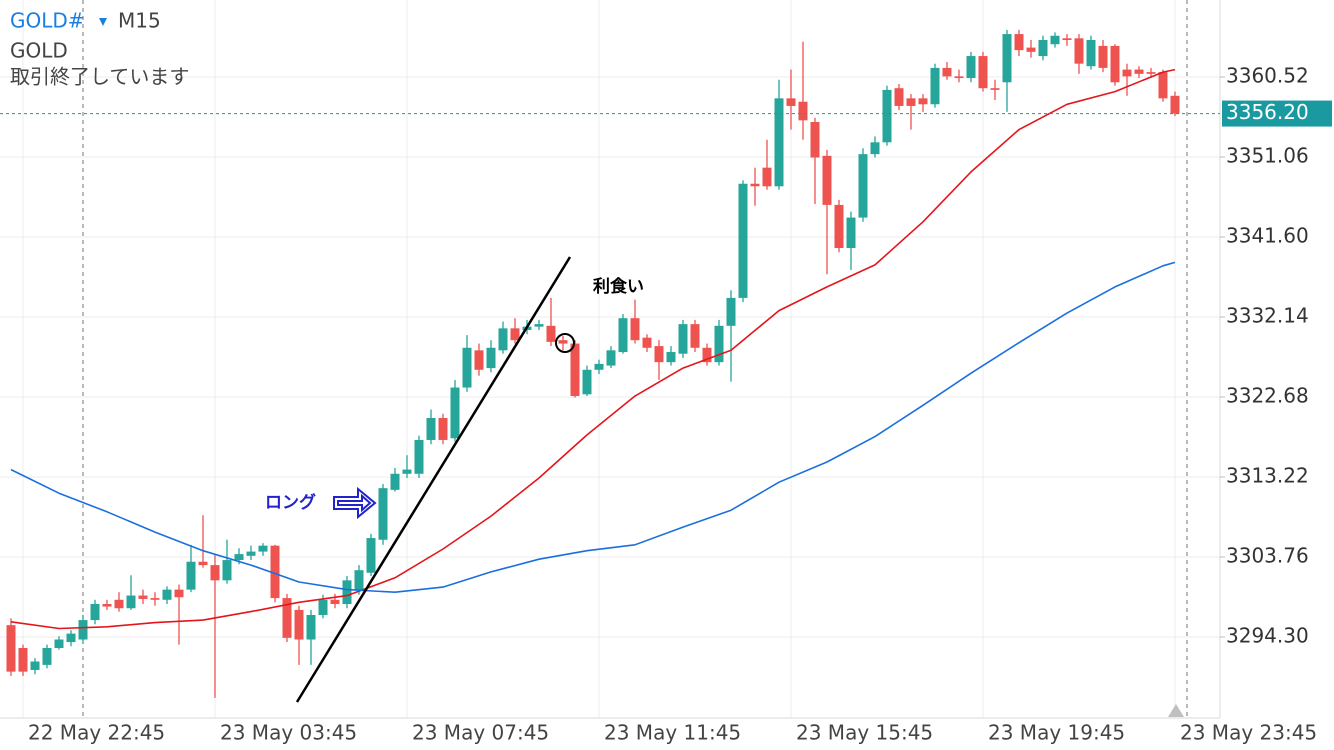  What do you see at coordinates (1176, 710) in the screenshot?
I see `scroll-marker` at bounding box center [1176, 710].